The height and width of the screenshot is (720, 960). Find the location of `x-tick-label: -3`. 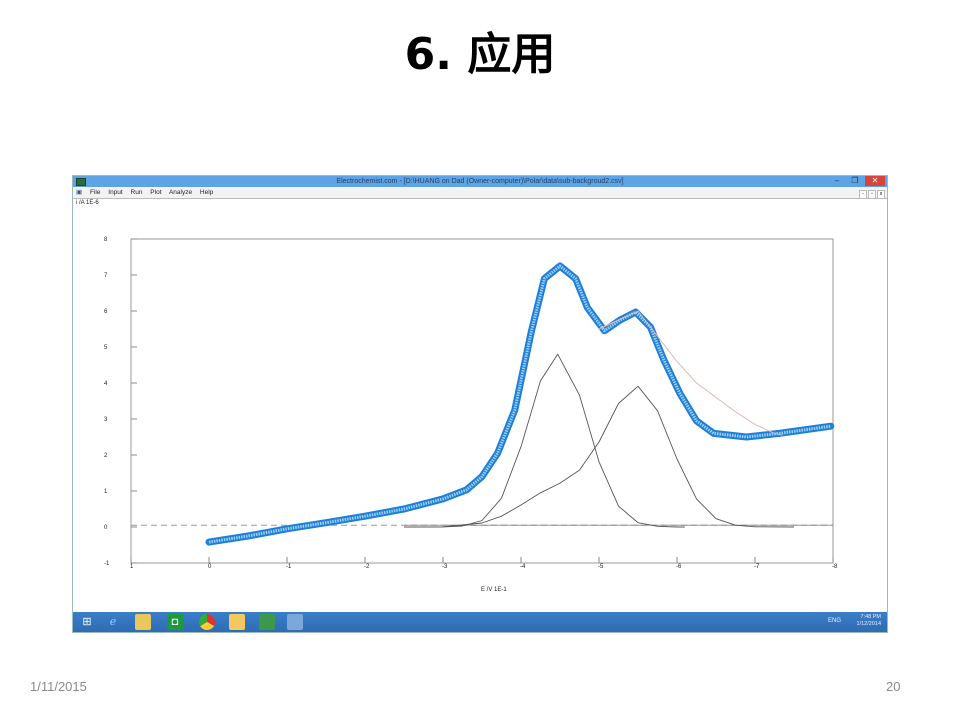

x-tick-label: -3 is located at coordinates (445, 567).